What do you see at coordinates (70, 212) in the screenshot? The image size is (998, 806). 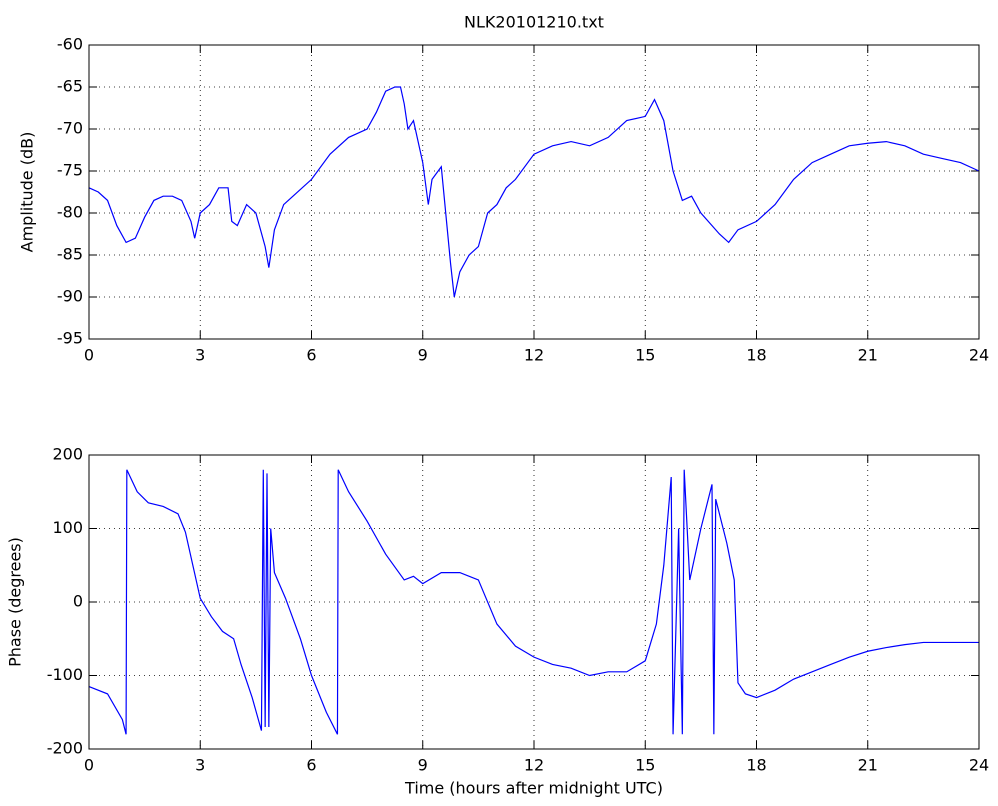 I see `y-tick-label: -80` at bounding box center [70, 212].